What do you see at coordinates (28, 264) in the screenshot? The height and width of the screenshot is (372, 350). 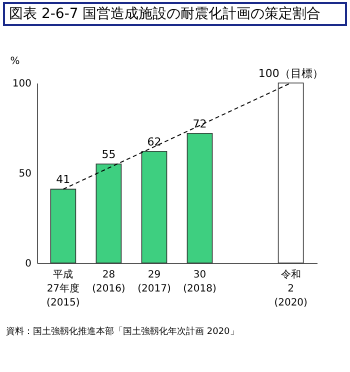 I see `y-tick-label: 0` at bounding box center [28, 264].